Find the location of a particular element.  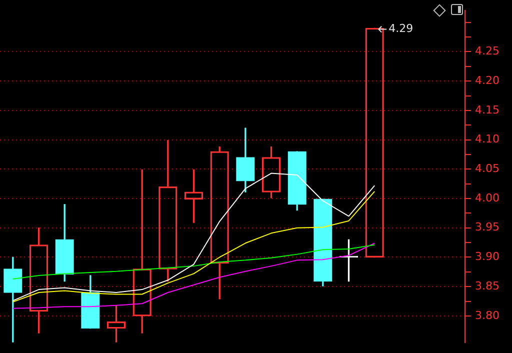

y-tick-label: 4.05 is located at coordinates (487, 169).